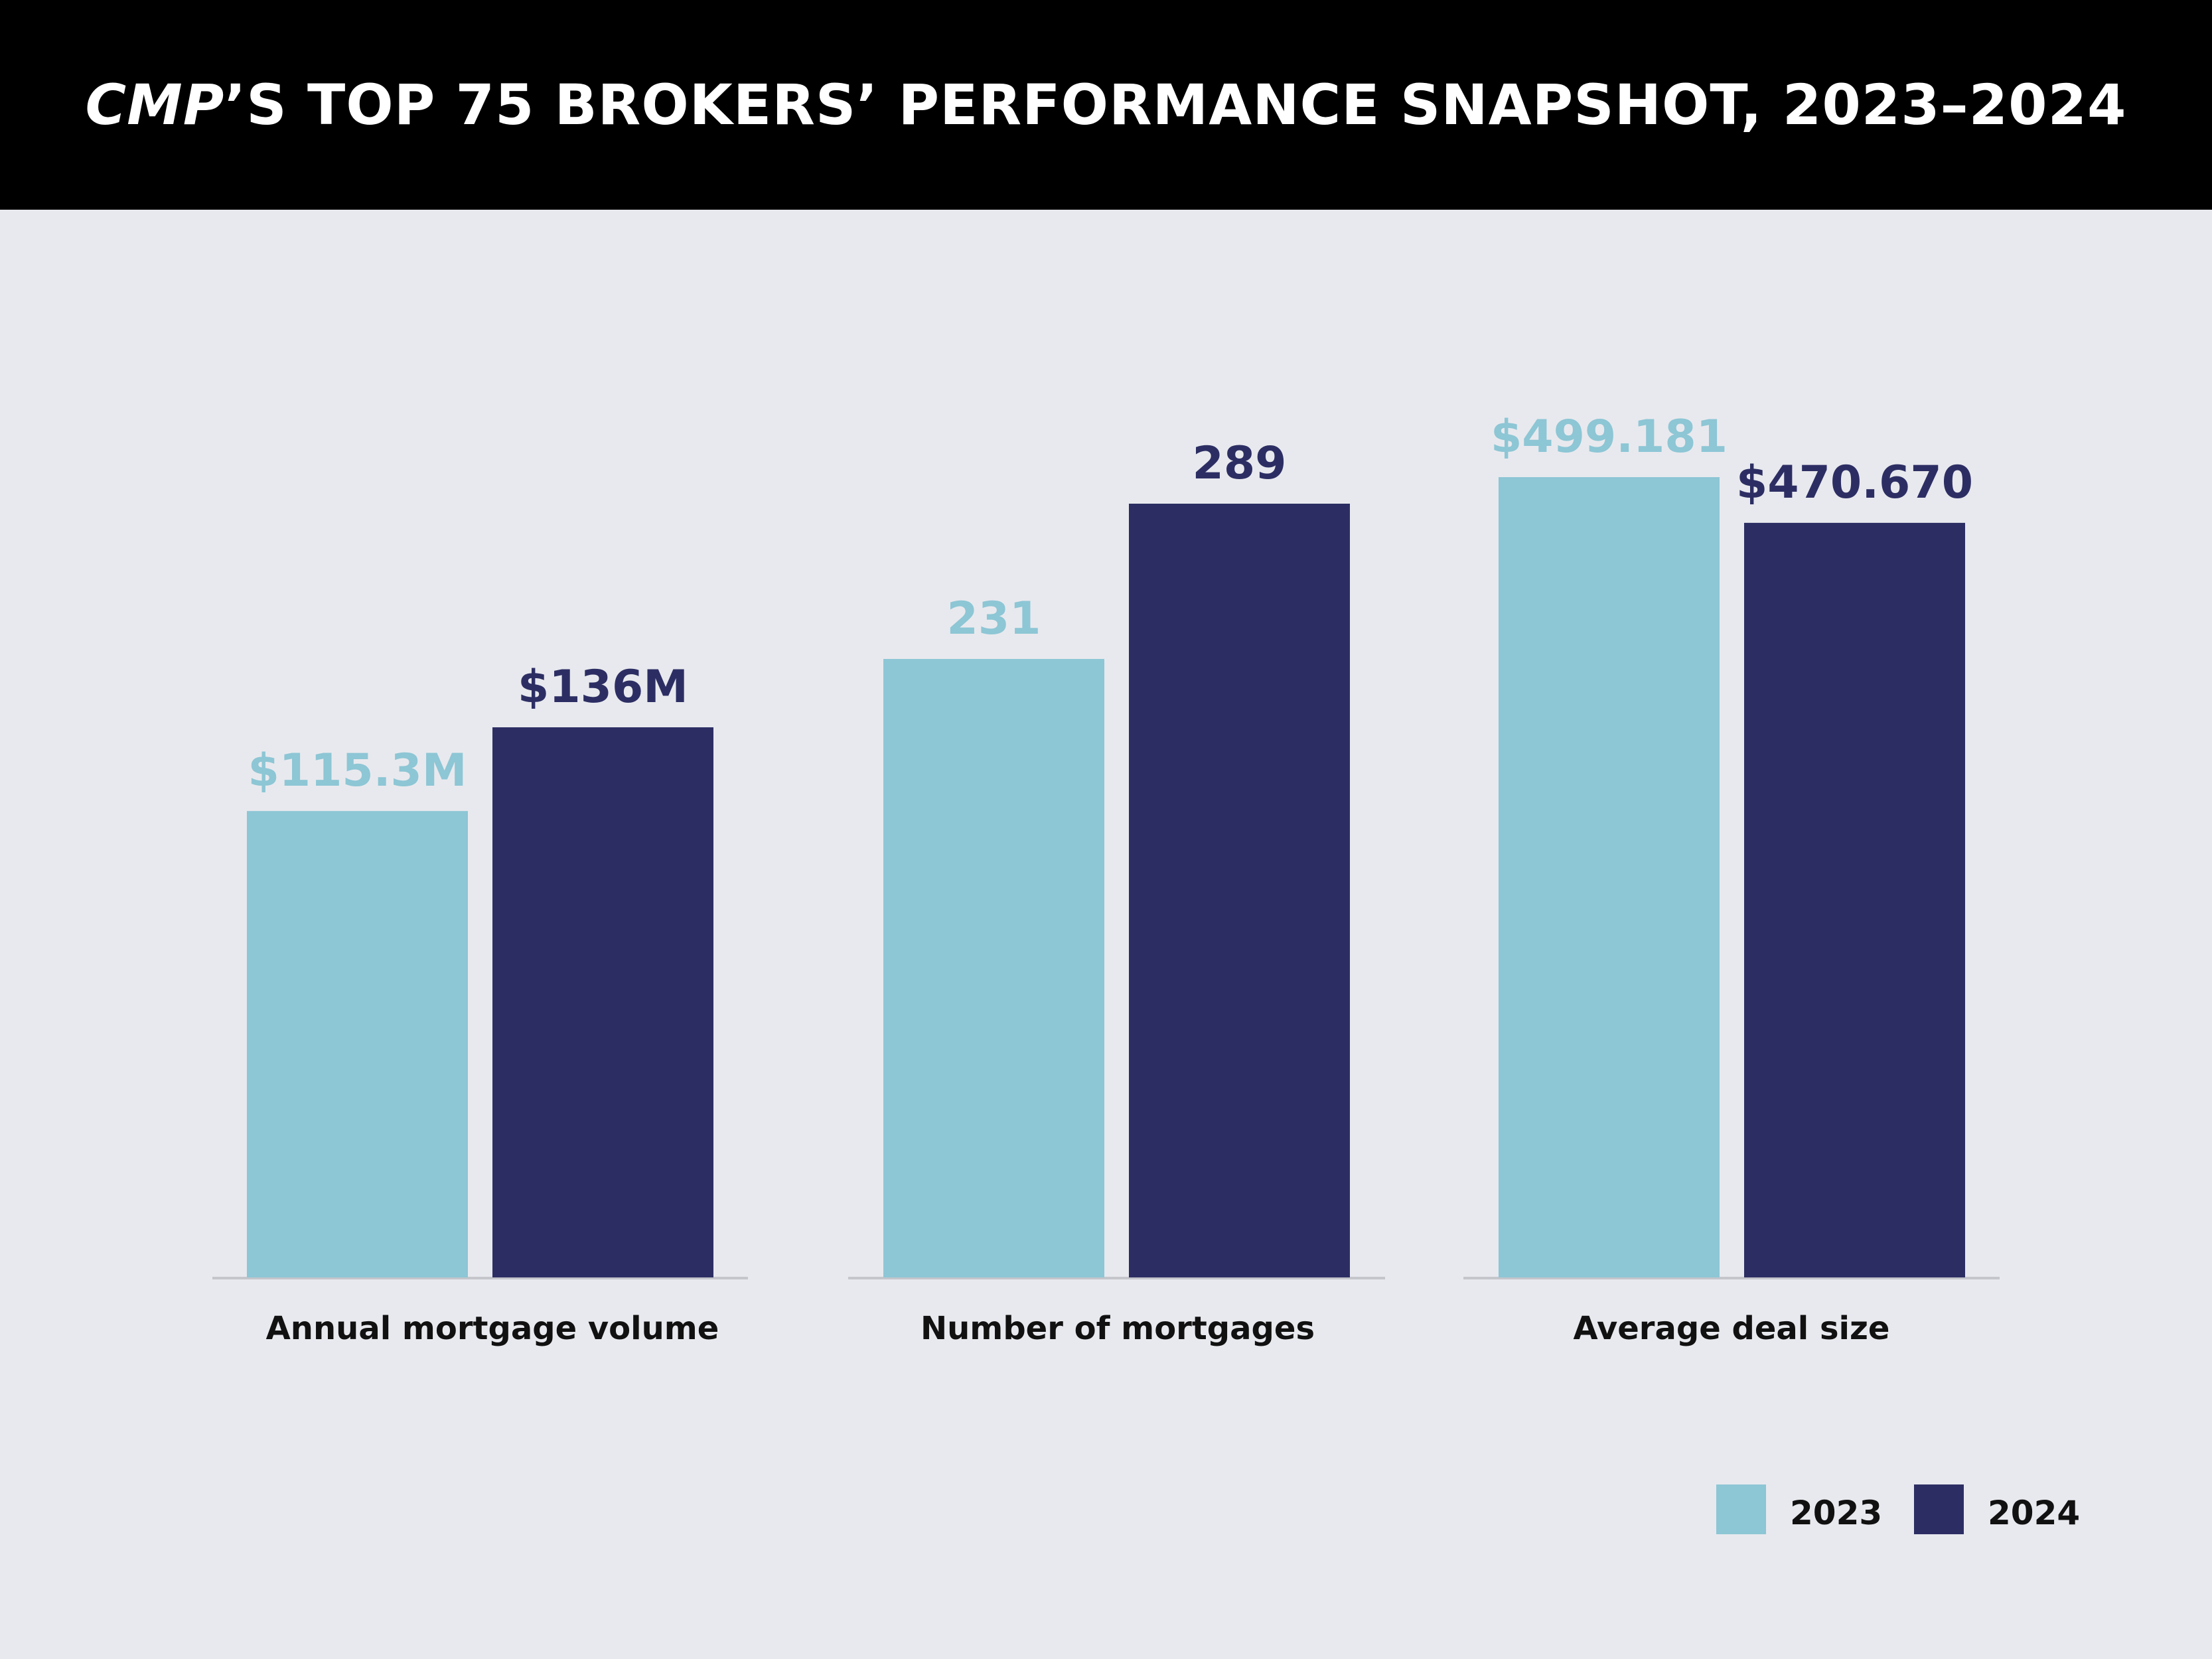  What do you see at coordinates (1836, 1513) in the screenshot?
I see `legend-label-2023: 2023` at bounding box center [1836, 1513].